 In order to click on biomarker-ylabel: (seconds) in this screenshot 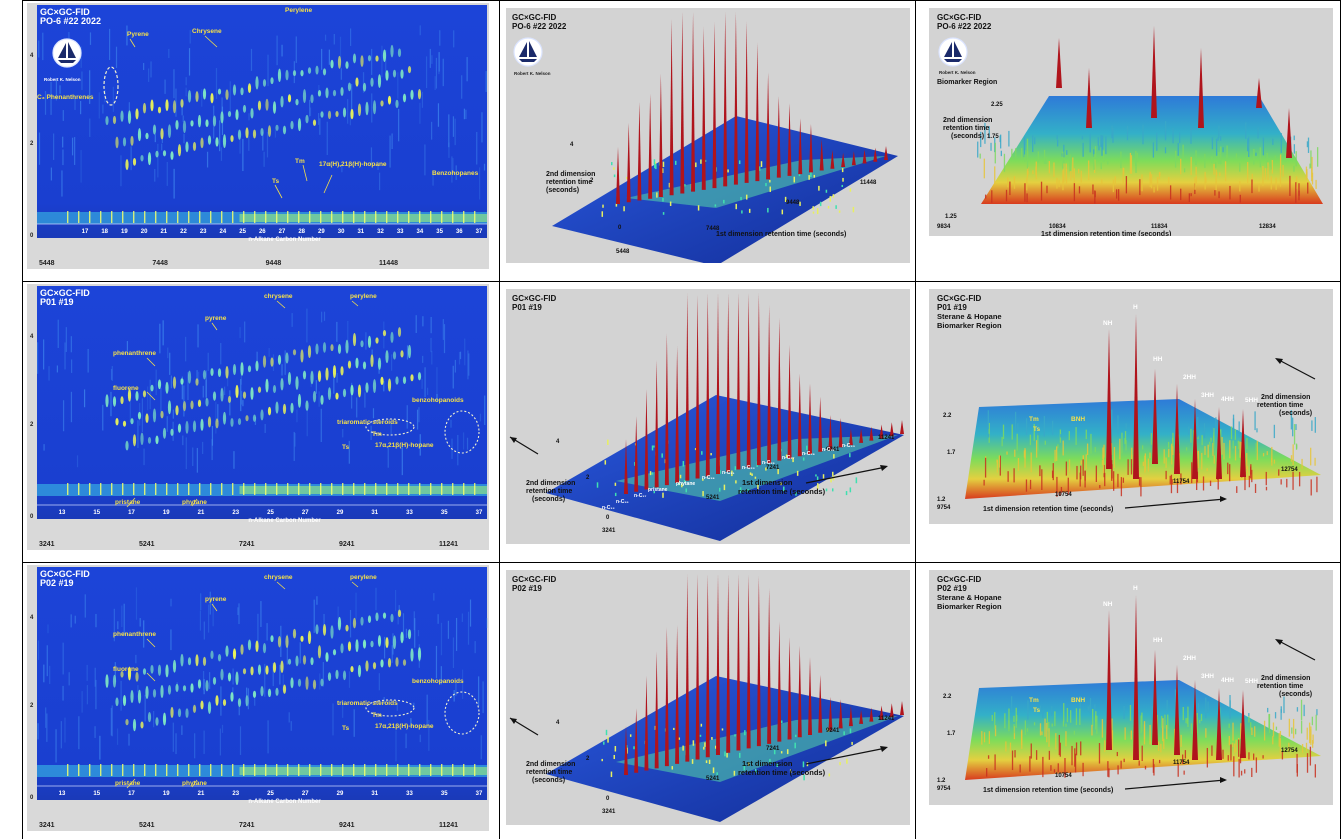, I will do `click(1295, 413)`.